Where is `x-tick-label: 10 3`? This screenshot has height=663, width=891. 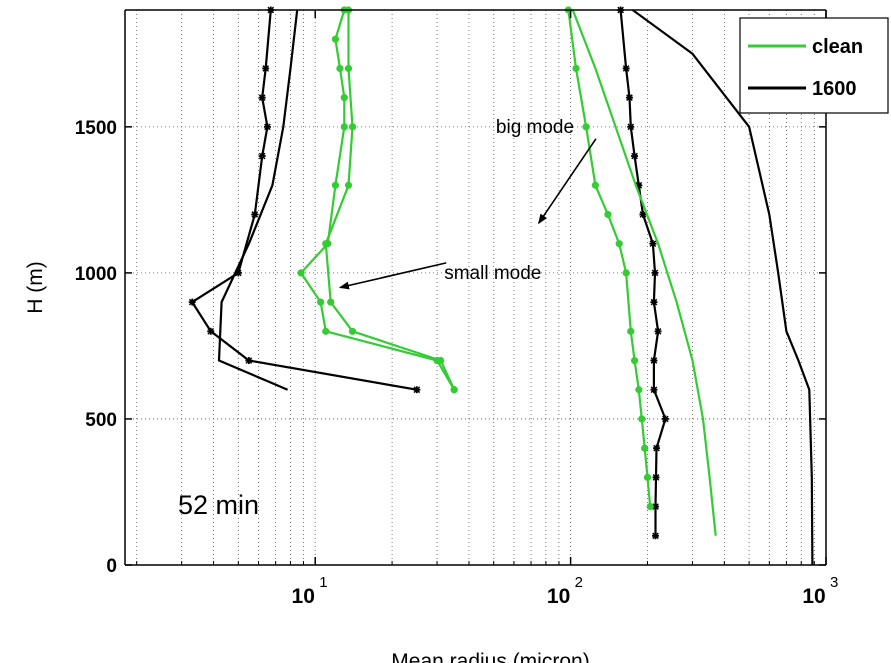
x-tick-label: 10 3 is located at coordinates (820, 591).